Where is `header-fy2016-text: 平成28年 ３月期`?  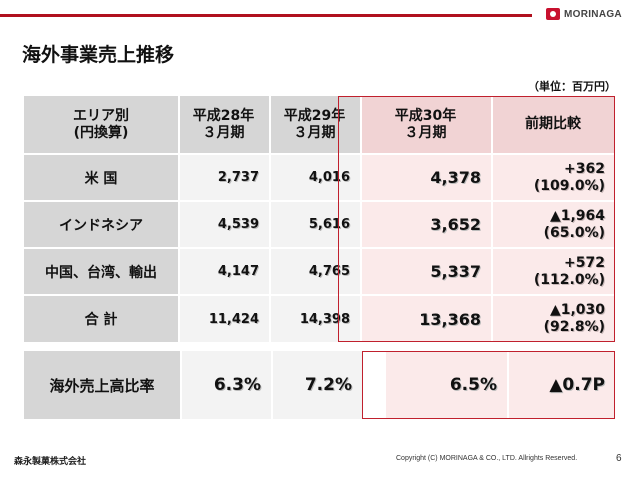 header-fy2016-text: 平成28年 ３月期 is located at coordinates (223, 124).